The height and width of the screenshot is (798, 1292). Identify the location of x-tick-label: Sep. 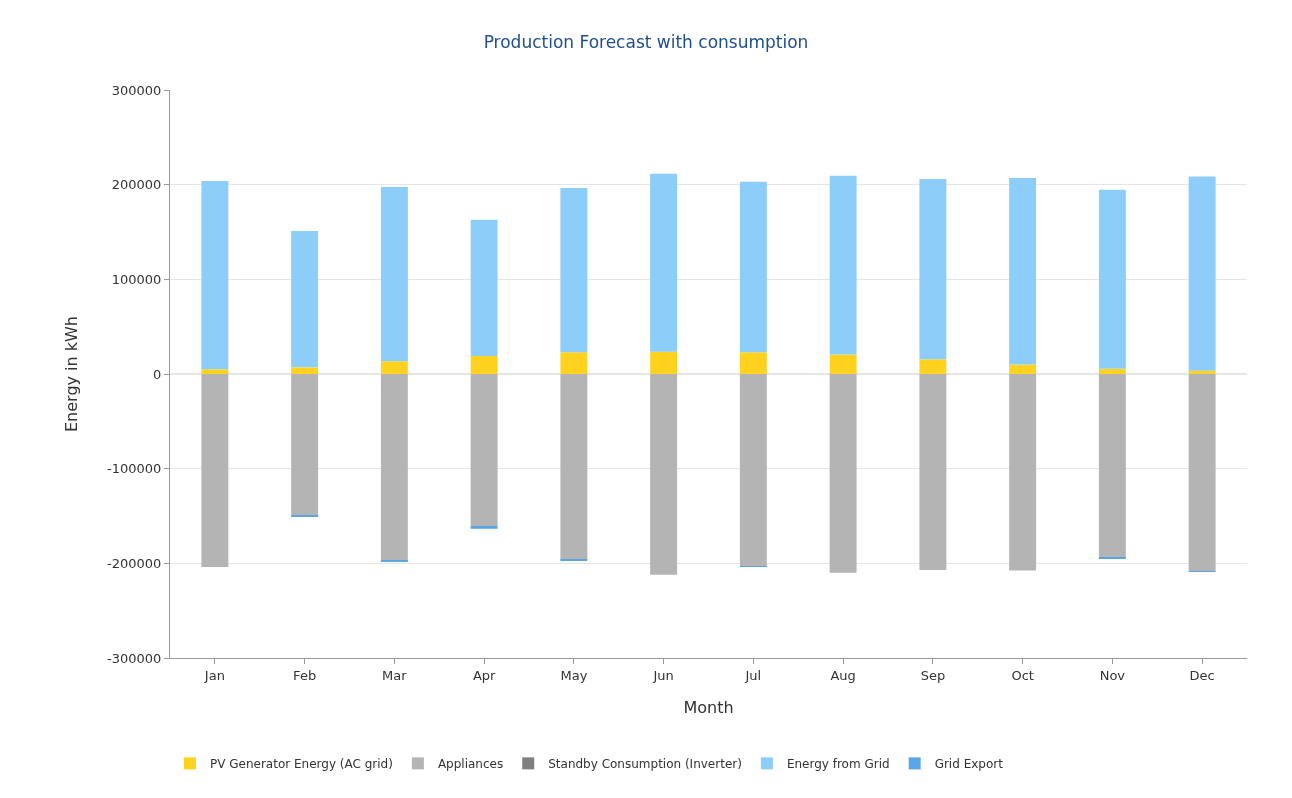
(933, 675).